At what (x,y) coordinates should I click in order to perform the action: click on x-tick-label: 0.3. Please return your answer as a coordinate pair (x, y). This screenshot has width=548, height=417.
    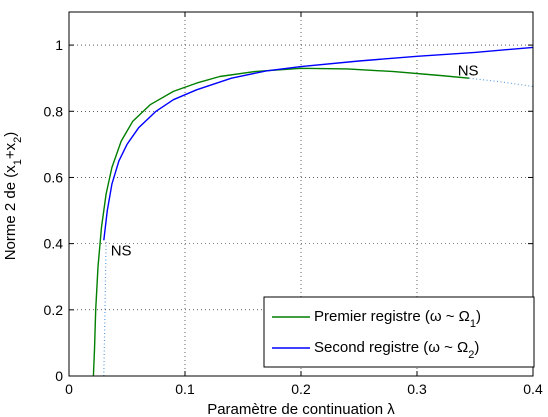
    Looking at the image, I should click on (417, 389).